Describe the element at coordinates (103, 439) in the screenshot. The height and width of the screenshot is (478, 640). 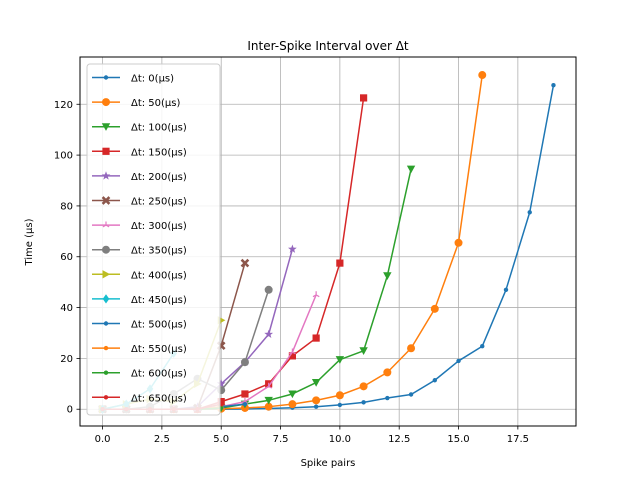
I see `x-tick-label: 0.0` at that location.